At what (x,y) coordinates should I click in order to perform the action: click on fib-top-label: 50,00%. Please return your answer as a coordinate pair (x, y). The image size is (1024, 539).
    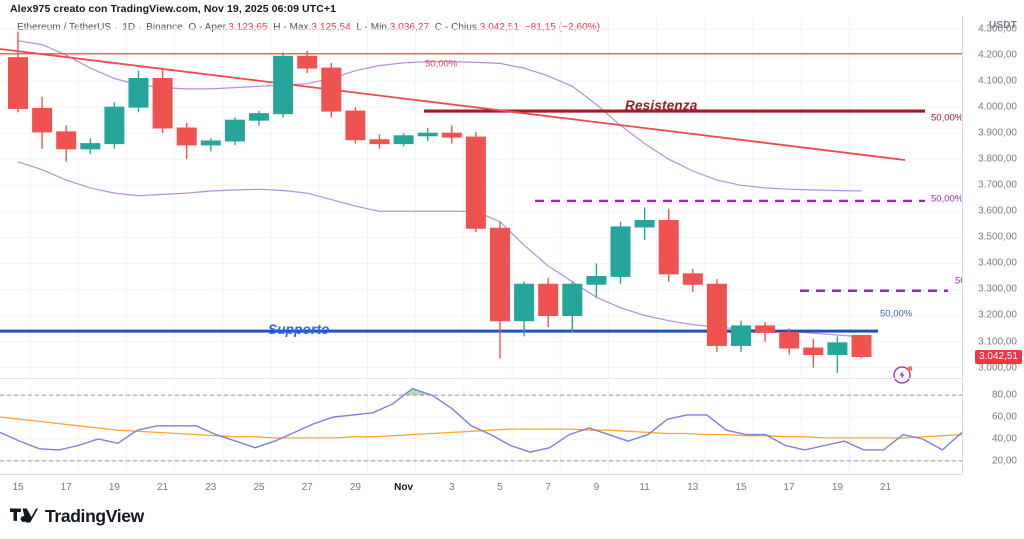
    Looking at the image, I should click on (441, 64).